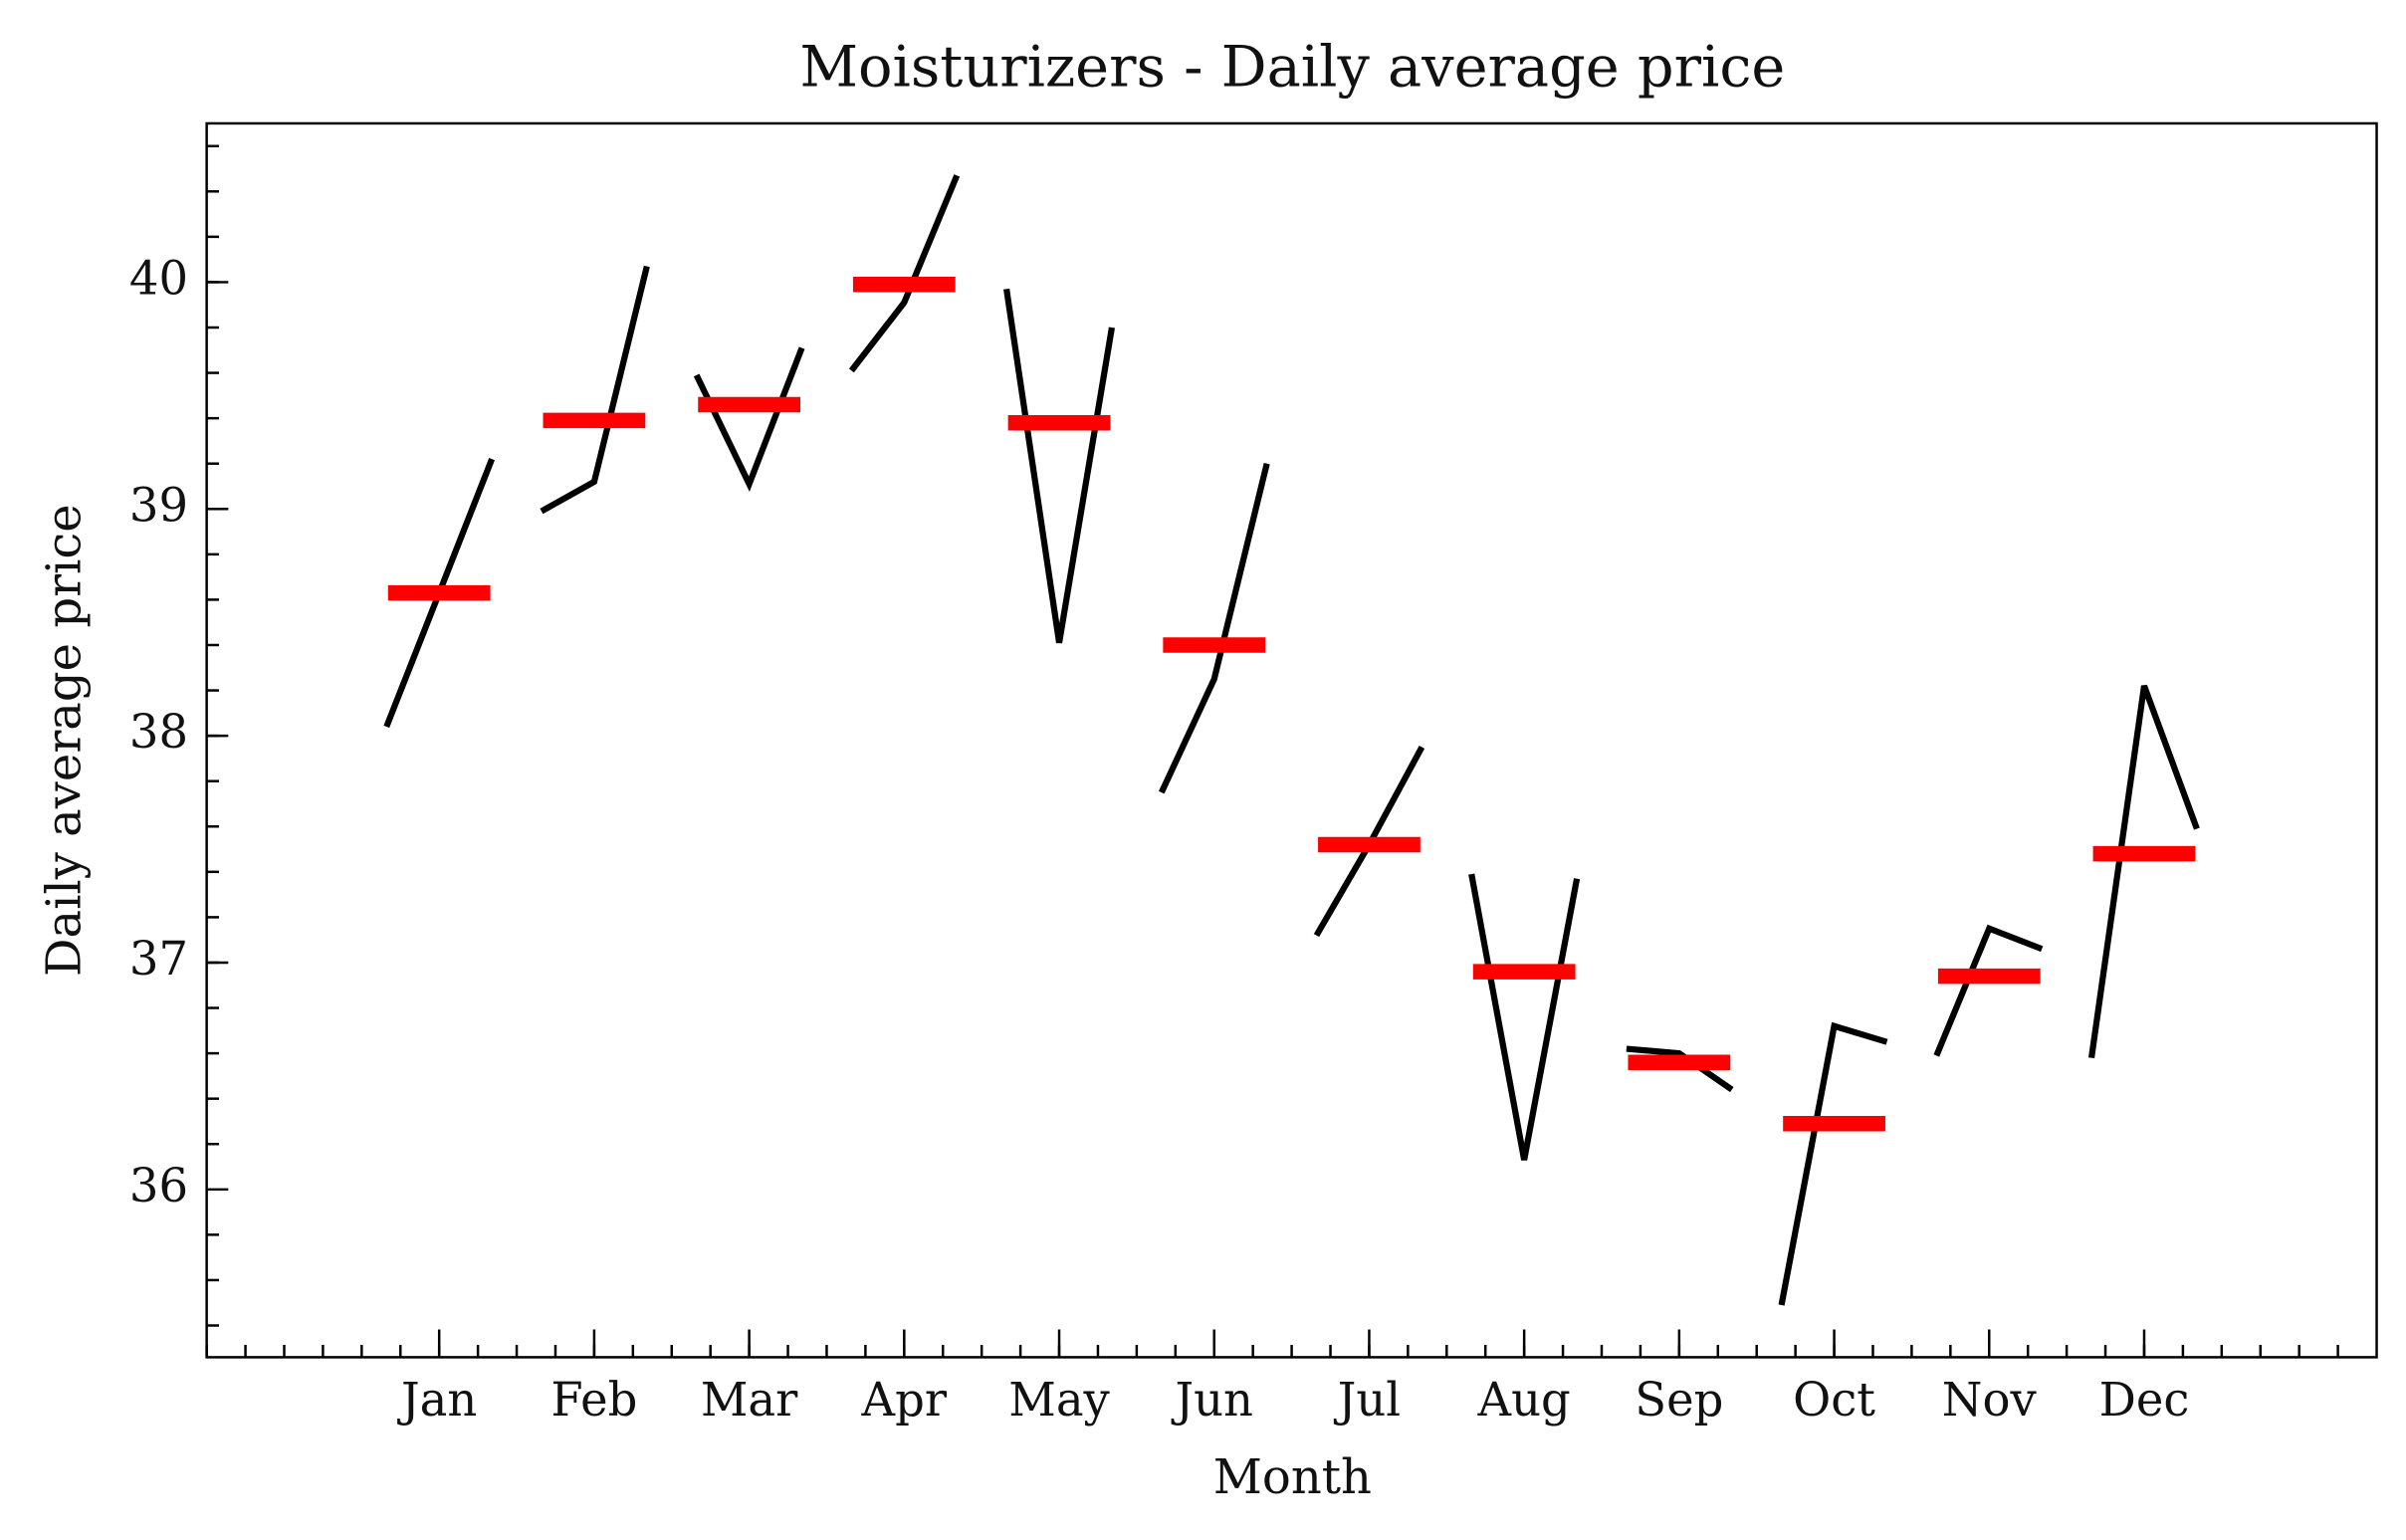 This screenshot has height=1540, width=2406. I want to click on x-axis-label: Month, so click(1293, 1477).